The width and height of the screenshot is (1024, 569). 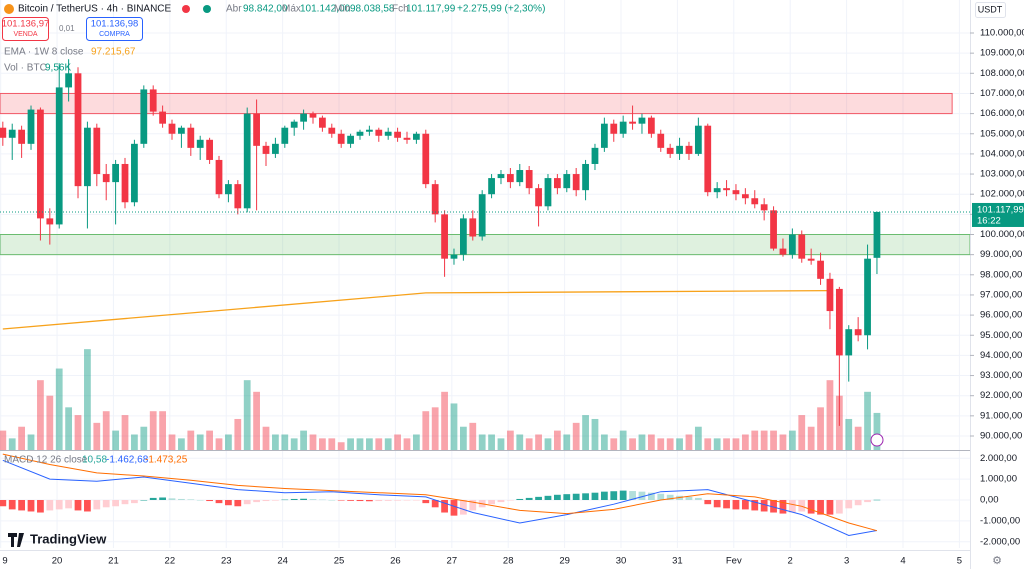 What do you see at coordinates (564, 561) in the screenshot?
I see `x-tick-label: 29` at bounding box center [564, 561].